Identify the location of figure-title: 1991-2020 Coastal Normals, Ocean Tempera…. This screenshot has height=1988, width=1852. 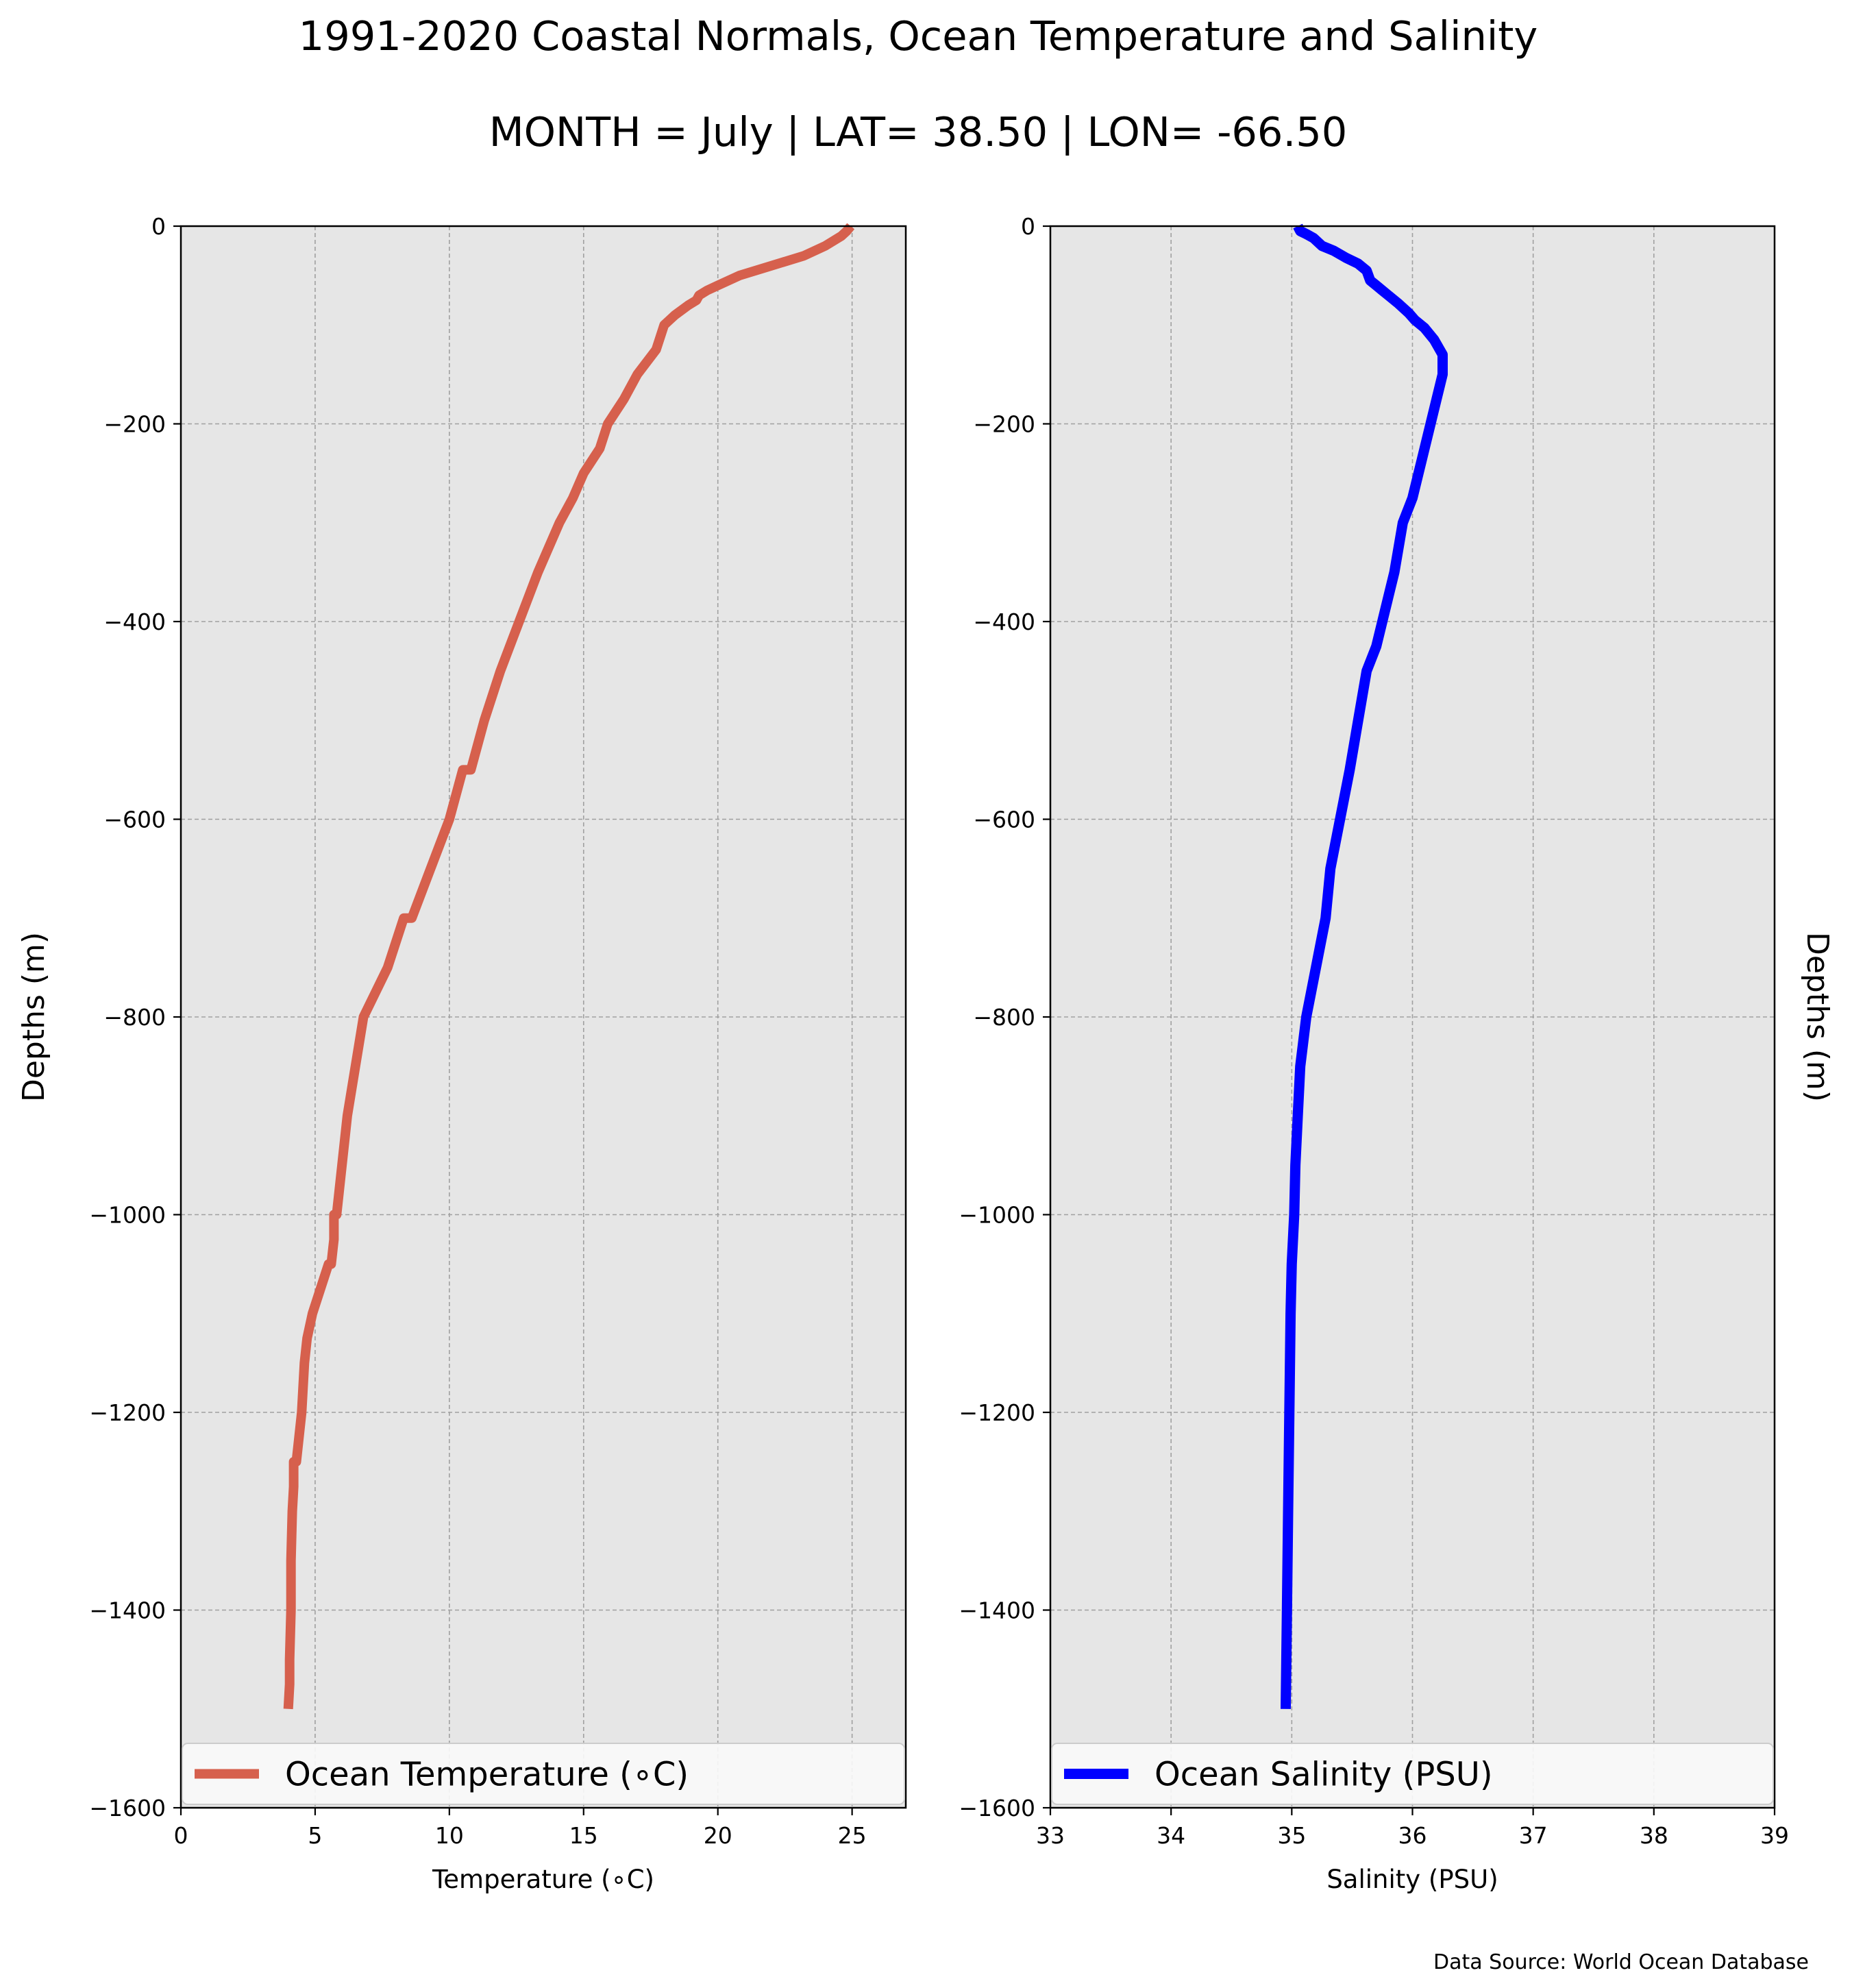
(918, 36).